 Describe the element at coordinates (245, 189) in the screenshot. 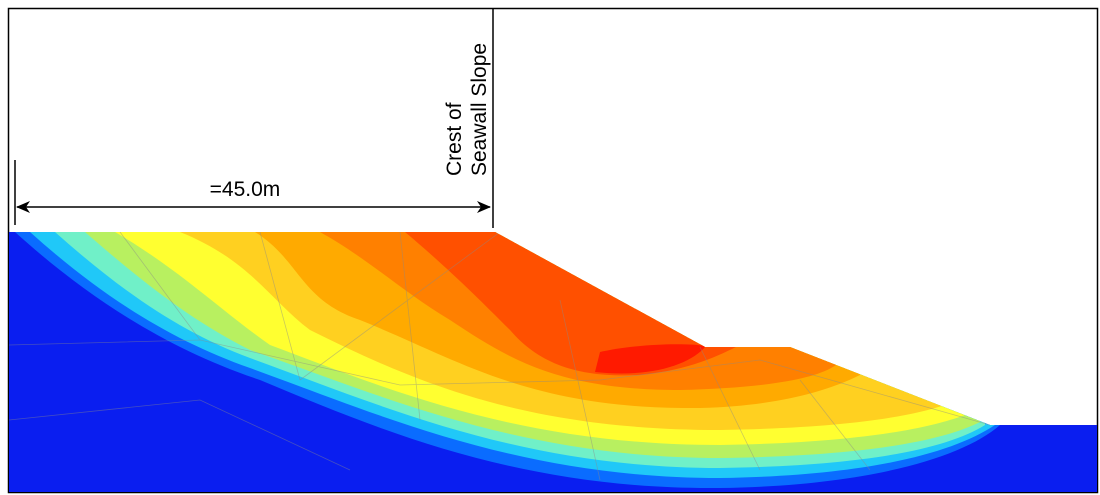

I see `dimension-label: =45.0m` at that location.